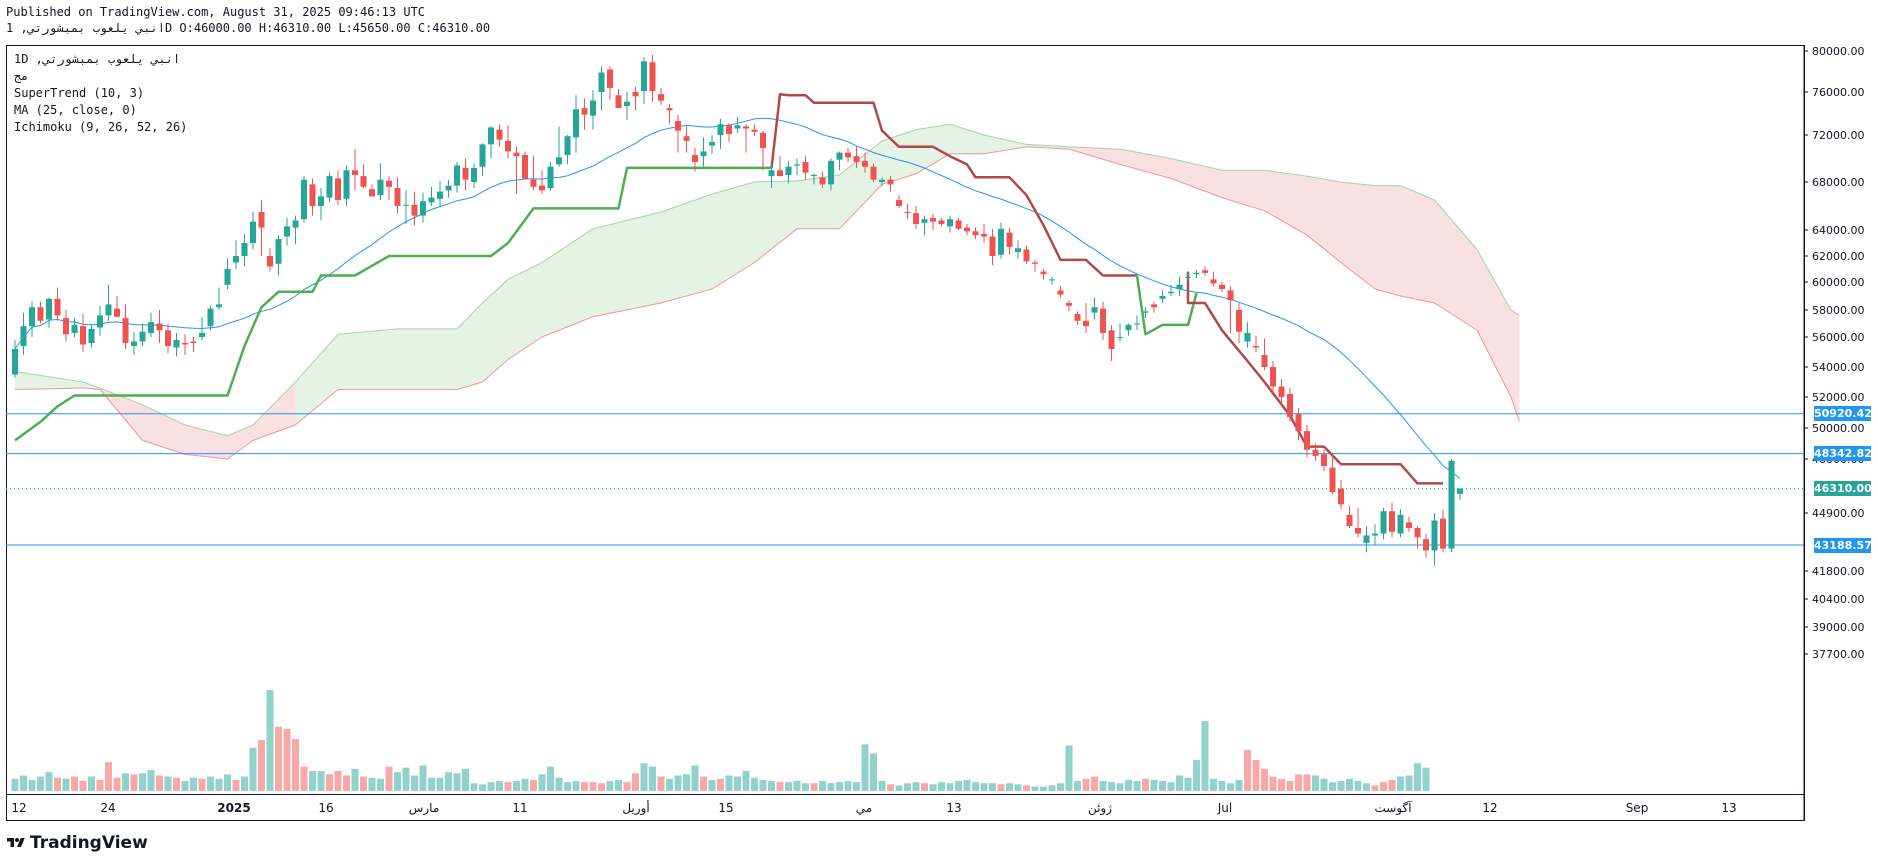 This screenshot has height=858, width=1878. Describe the element at coordinates (635, 808) in the screenshot. I see `time-tick-label: أوريل` at that location.